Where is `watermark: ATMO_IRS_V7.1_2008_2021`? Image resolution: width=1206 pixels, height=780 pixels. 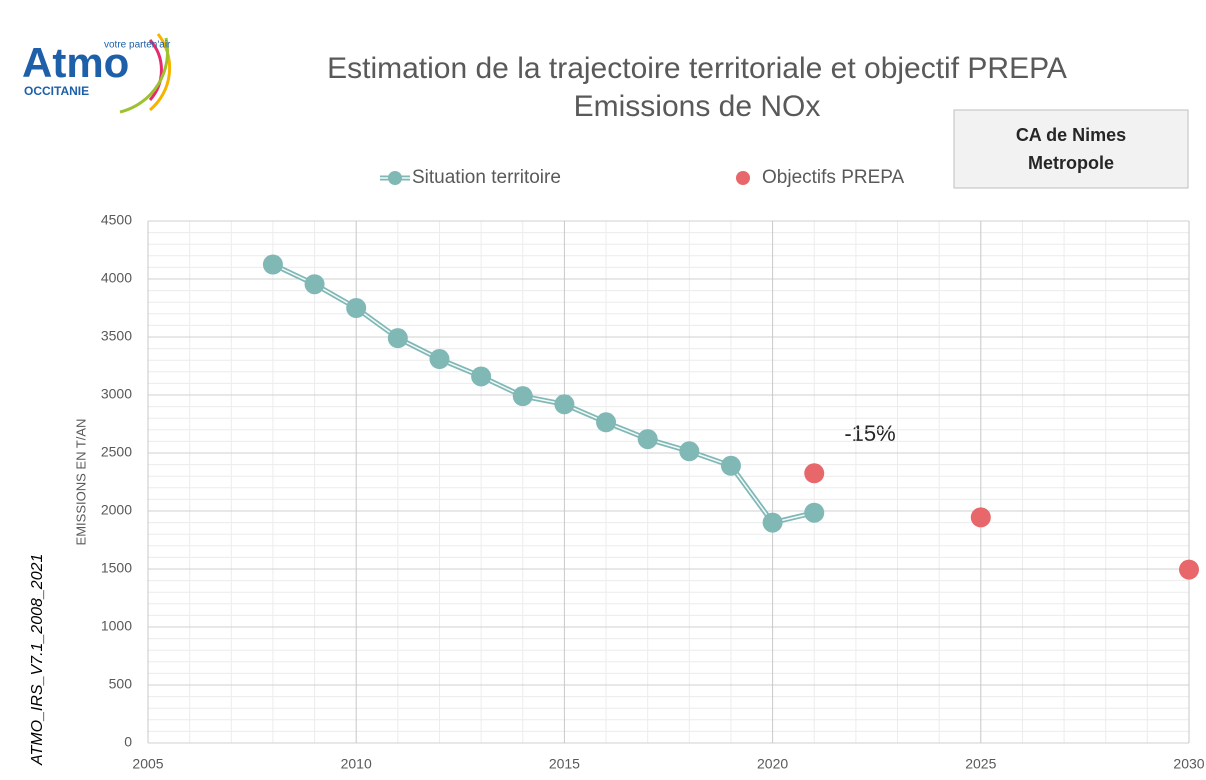
watermark: ATMO_IRS_V7.1_2008_2021 is located at coordinates (37, 660).